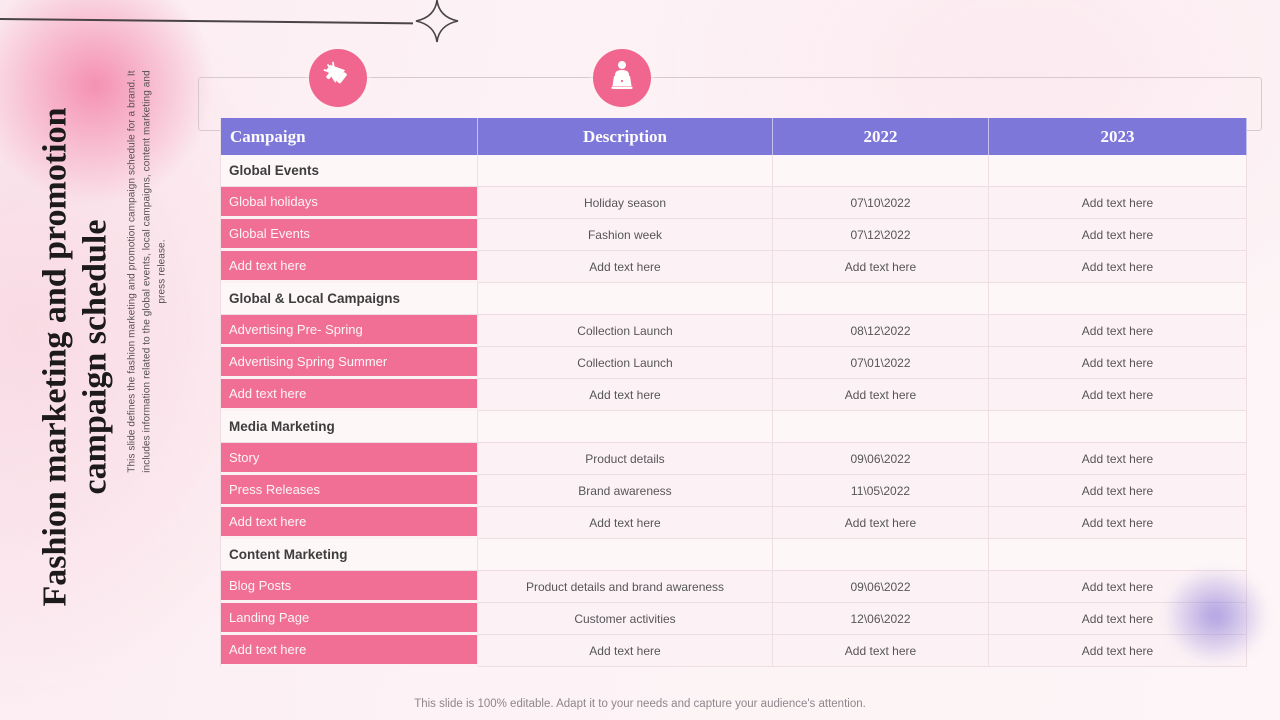 The height and width of the screenshot is (720, 1280). I want to click on megaphone-icon, so click(338, 78).